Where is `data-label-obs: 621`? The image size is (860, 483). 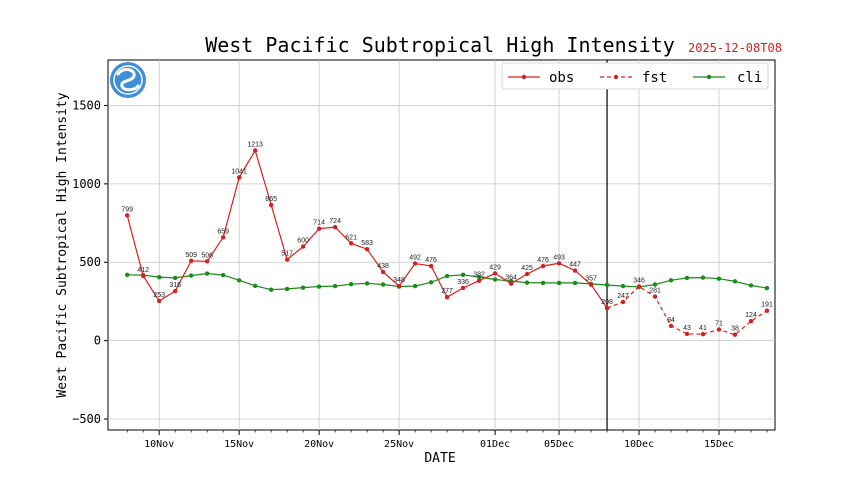
data-label-obs: 621 is located at coordinates (351, 237).